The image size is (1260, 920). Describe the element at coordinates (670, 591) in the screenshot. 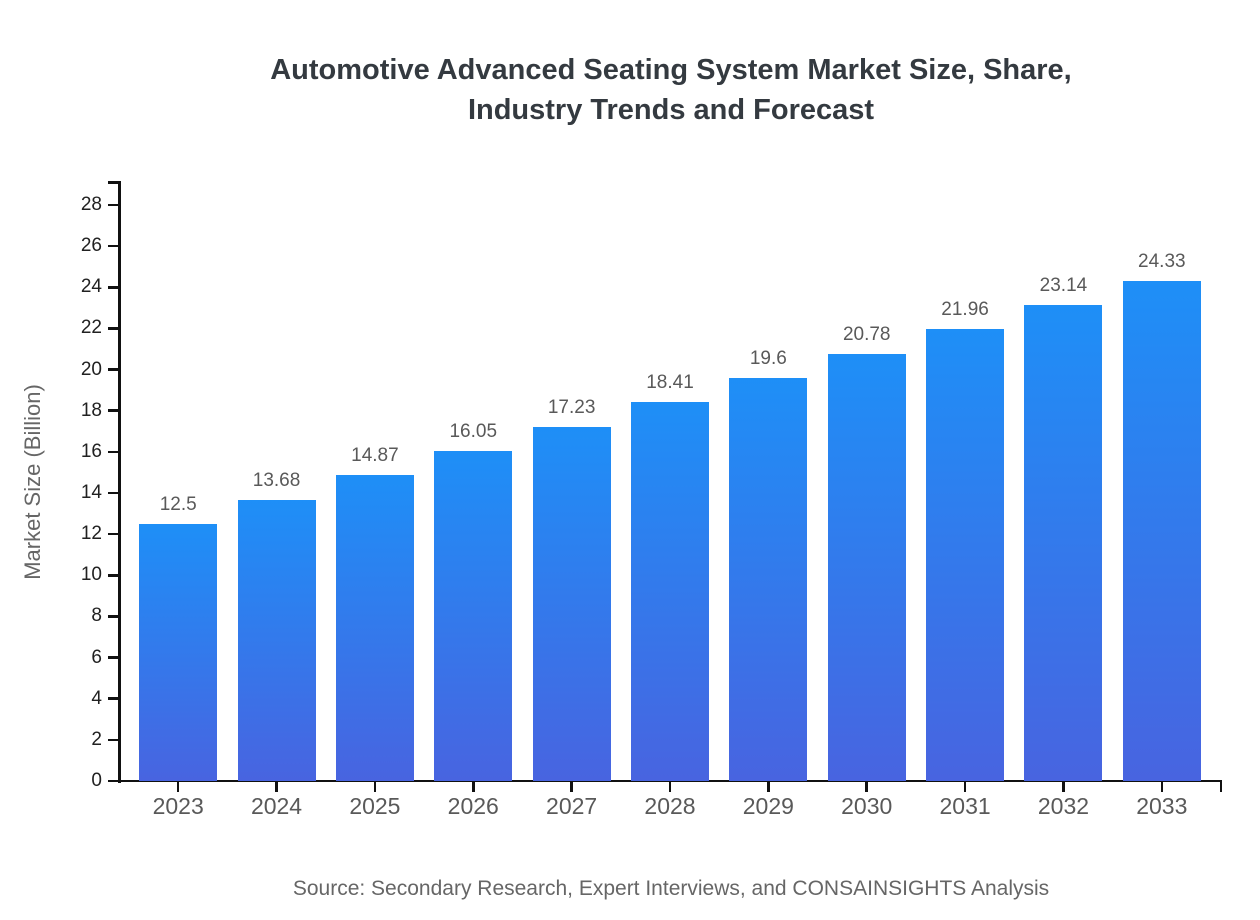

I see `bar-2028` at that location.